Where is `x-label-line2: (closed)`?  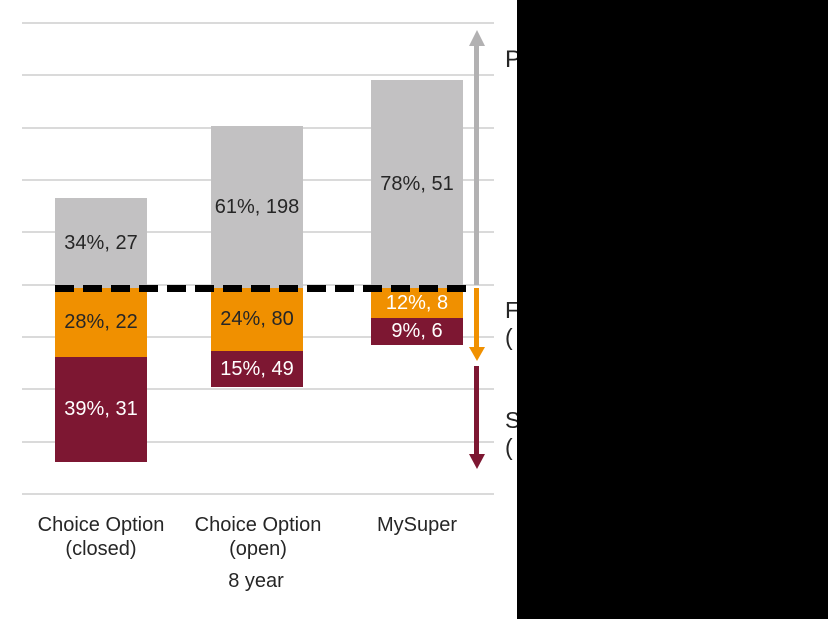
x-label-line2: (closed) is located at coordinates (101, 549).